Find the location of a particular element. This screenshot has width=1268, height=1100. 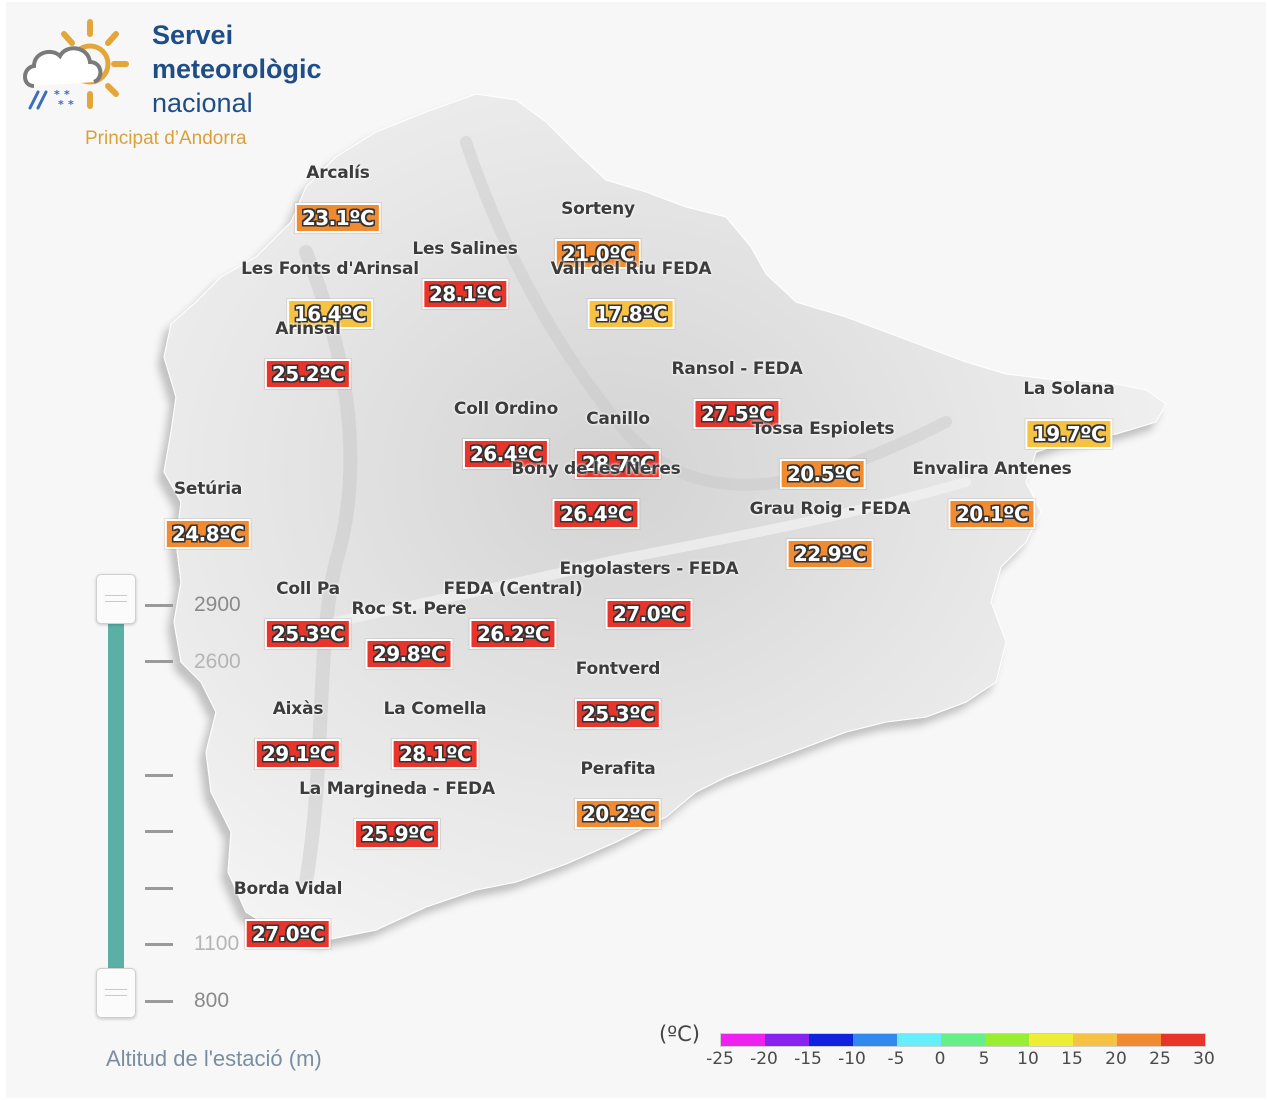

station-name: Grau Roig - FEDA is located at coordinates (830, 509).